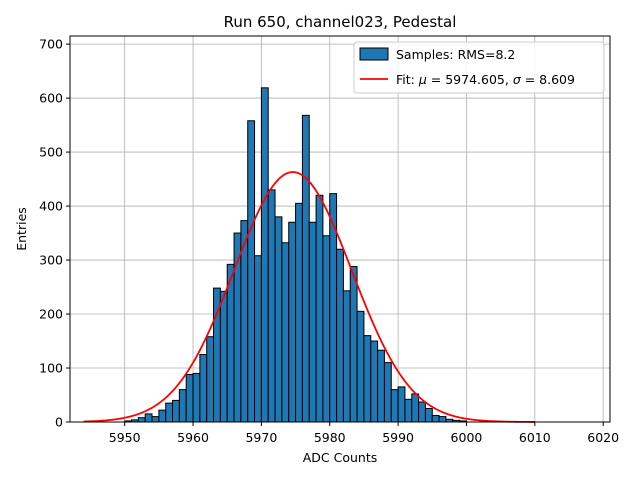 The image size is (640, 480). I want to click on y-axis-label: Entries, so click(21, 229).